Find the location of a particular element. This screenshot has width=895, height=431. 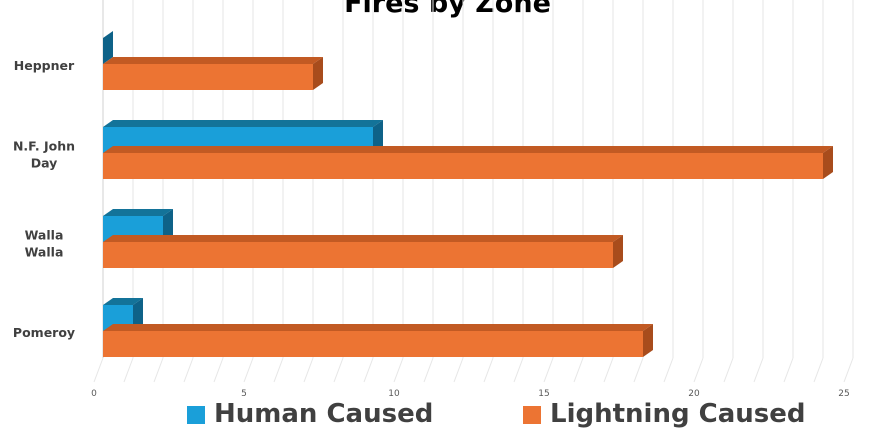

legend-label-lightning-caused: Lightning Caused is located at coordinates (678, 414).